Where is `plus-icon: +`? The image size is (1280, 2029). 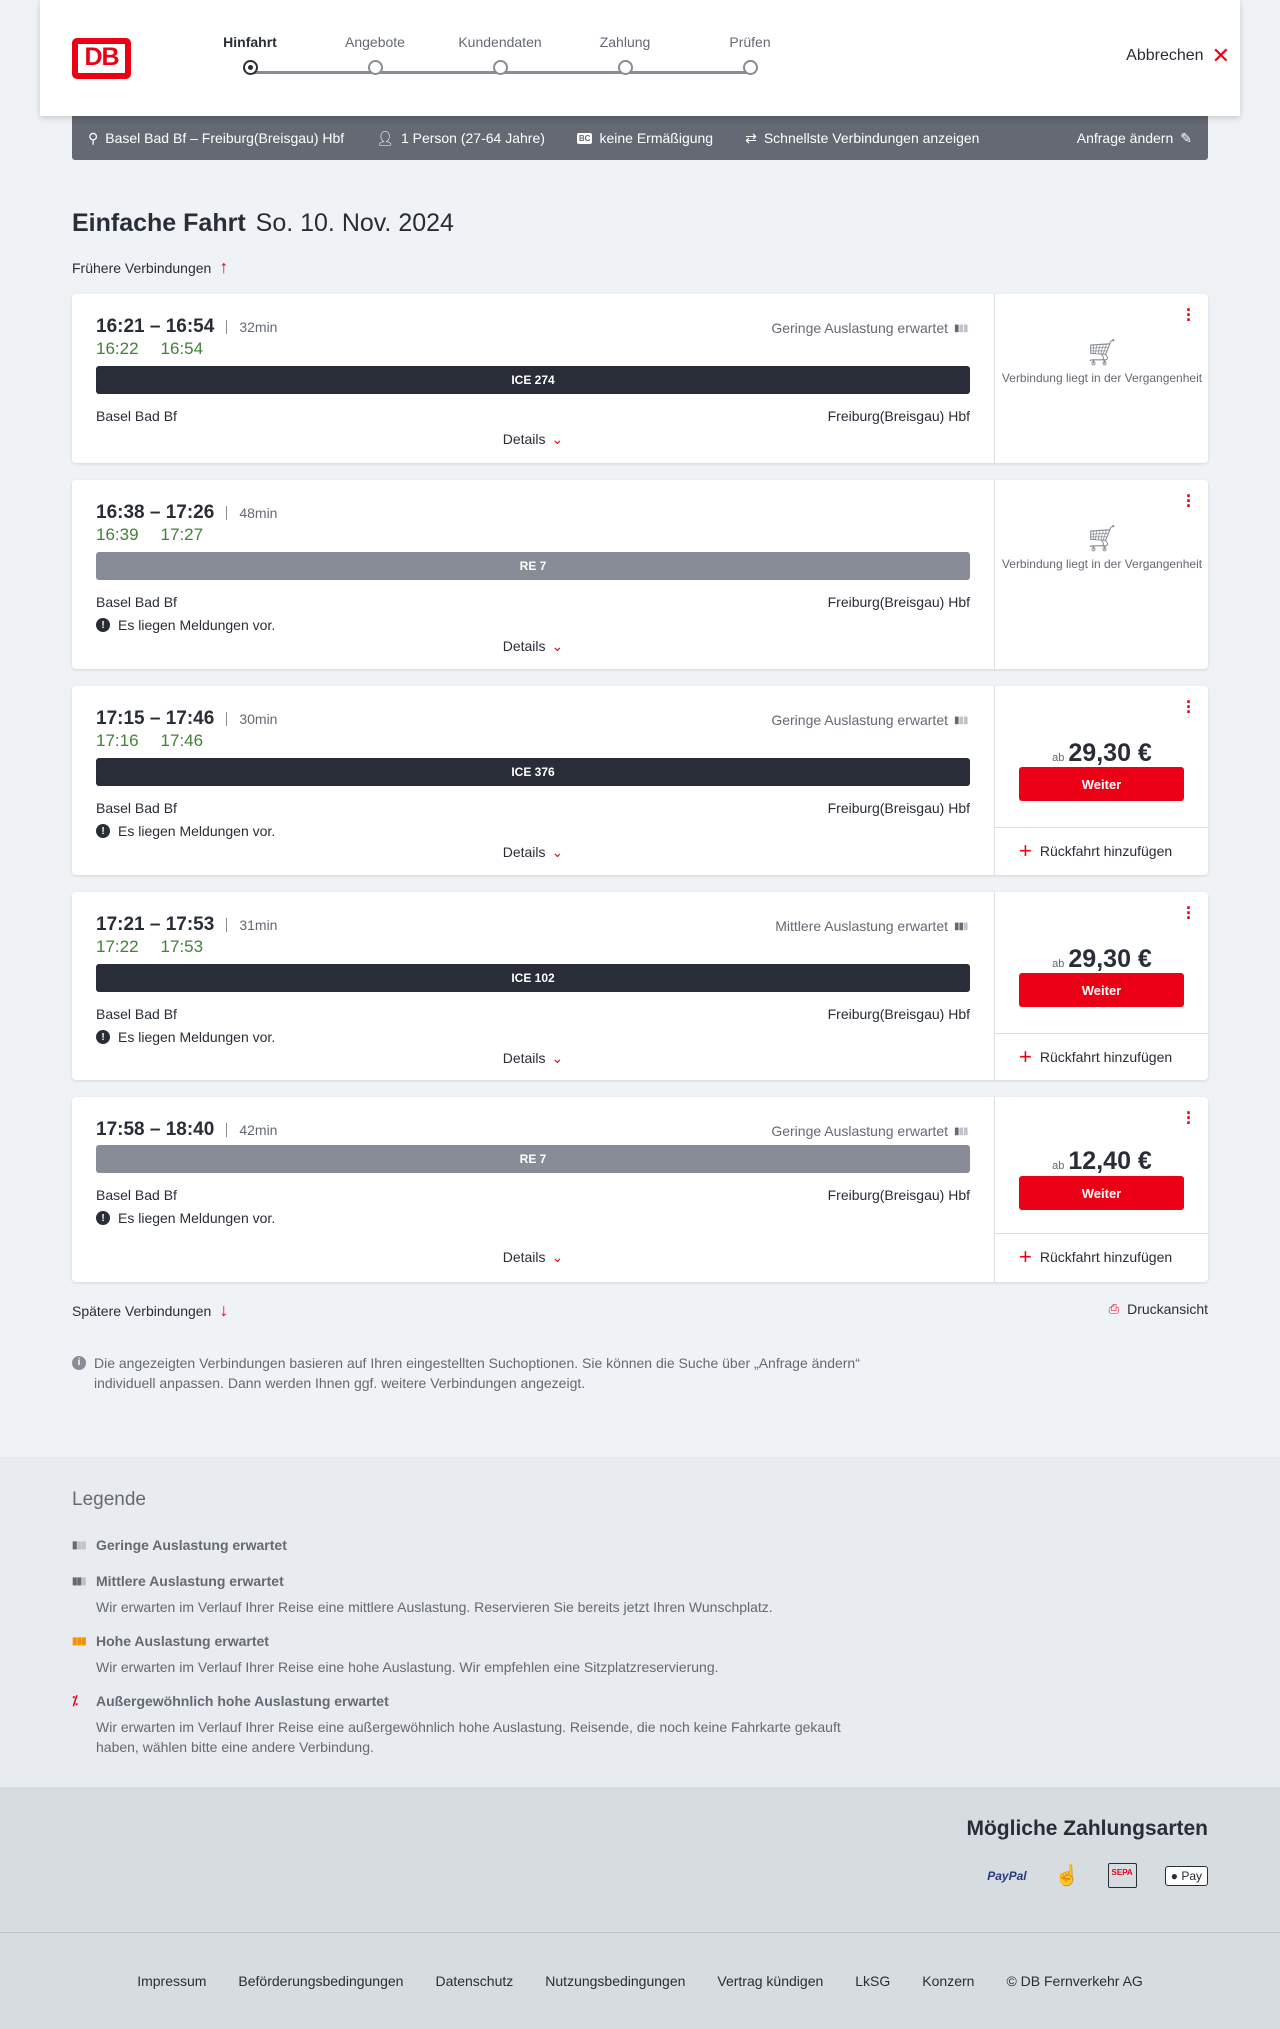
plus-icon: + is located at coordinates (1025, 850).